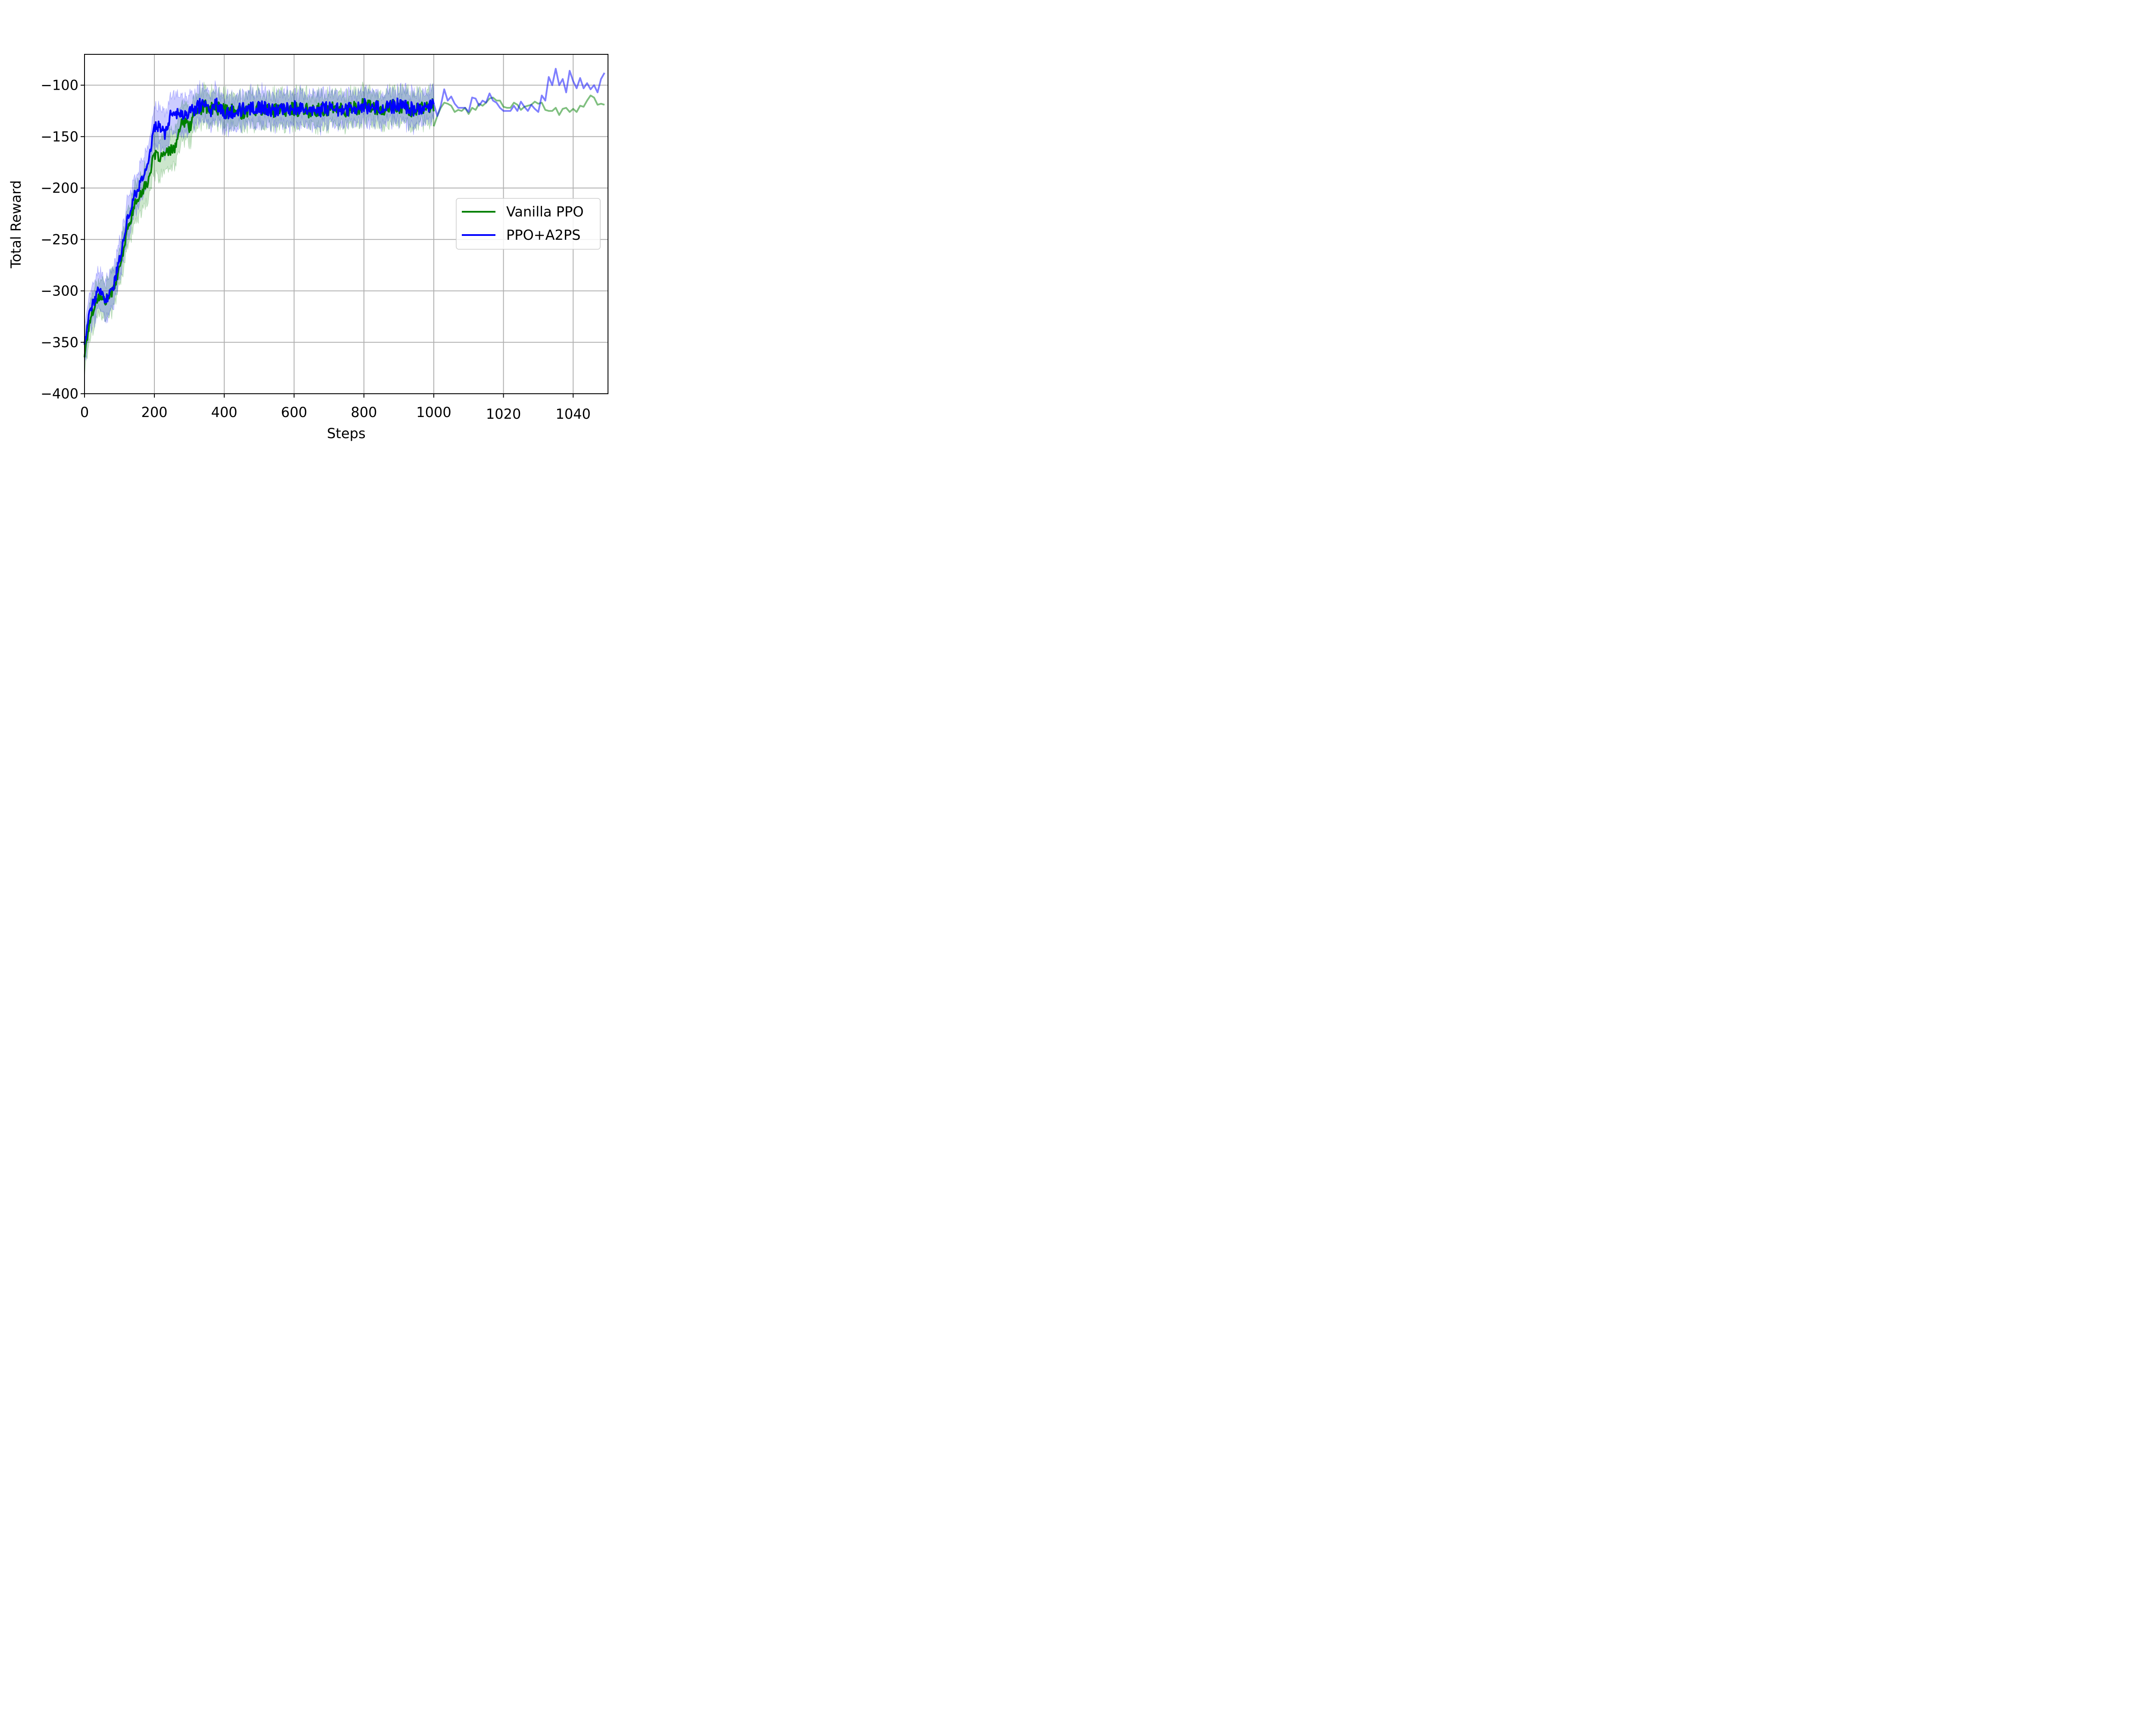  Describe the element at coordinates (572, 414) in the screenshot. I see `x-tick-label: 1040` at that location.